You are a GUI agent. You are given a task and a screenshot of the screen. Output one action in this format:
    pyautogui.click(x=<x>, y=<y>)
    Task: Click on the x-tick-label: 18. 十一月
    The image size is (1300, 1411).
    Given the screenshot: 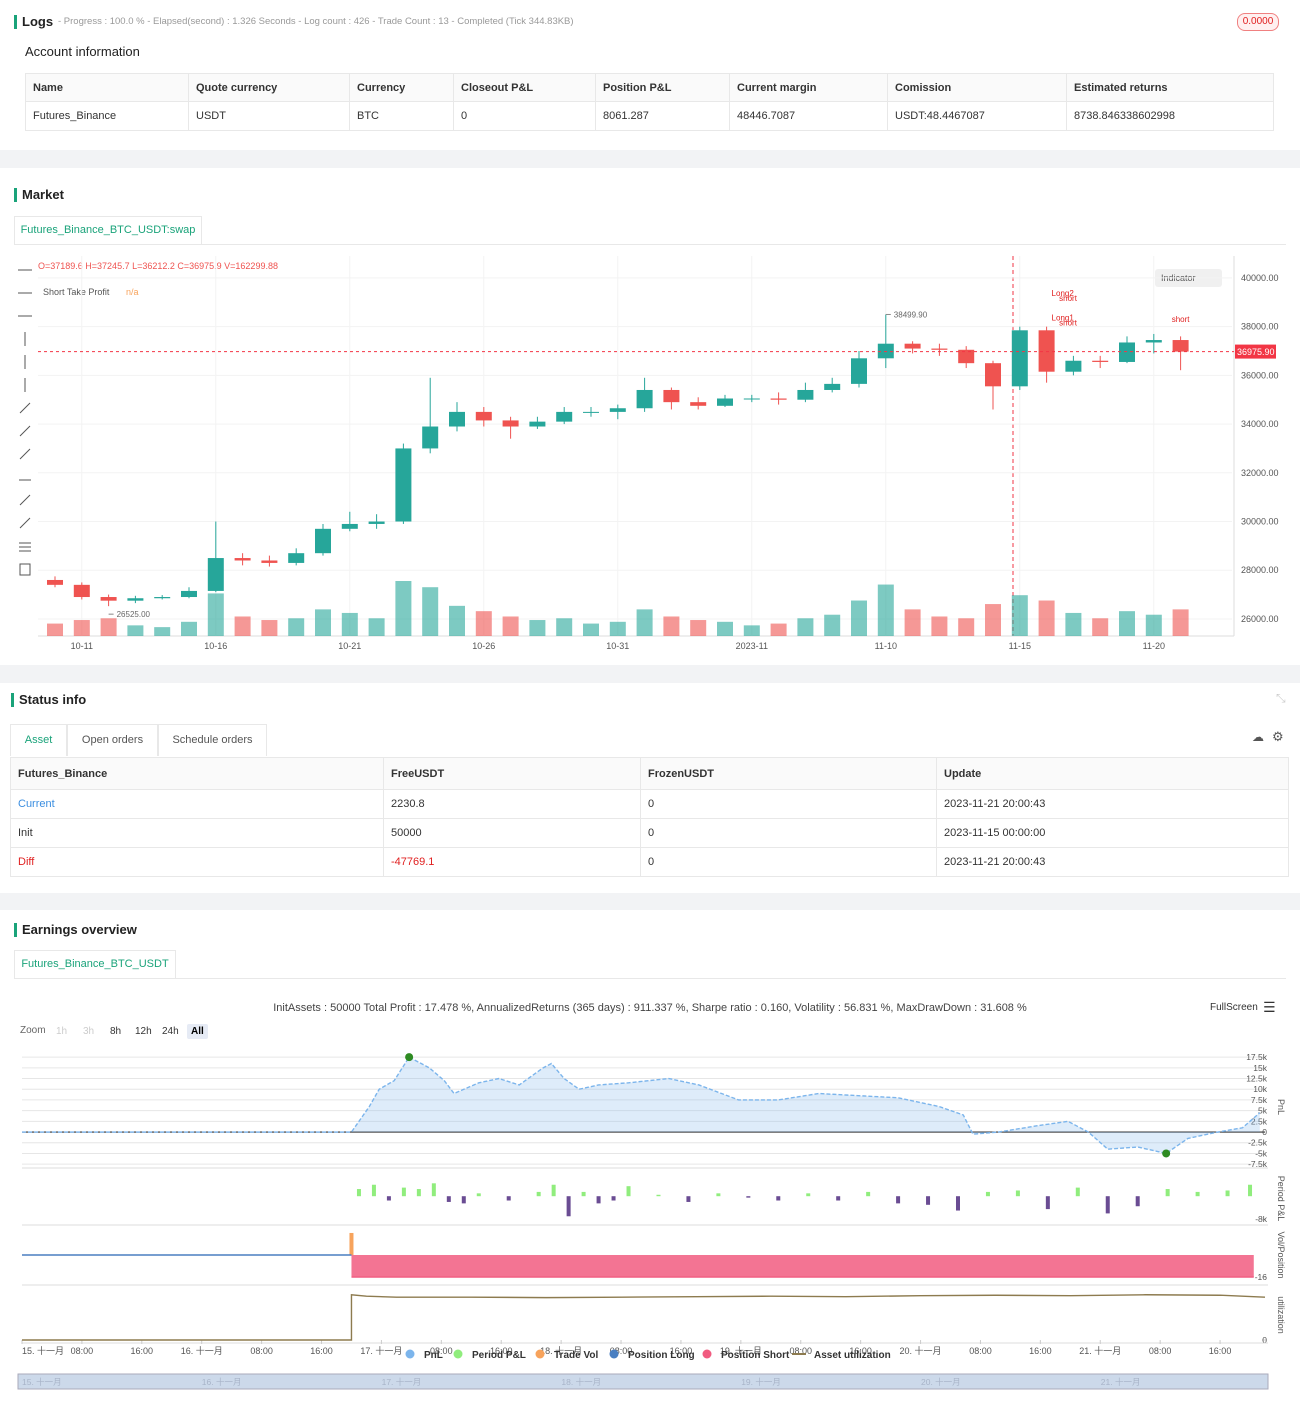 What is the action you would take?
    pyautogui.click(x=561, y=1350)
    